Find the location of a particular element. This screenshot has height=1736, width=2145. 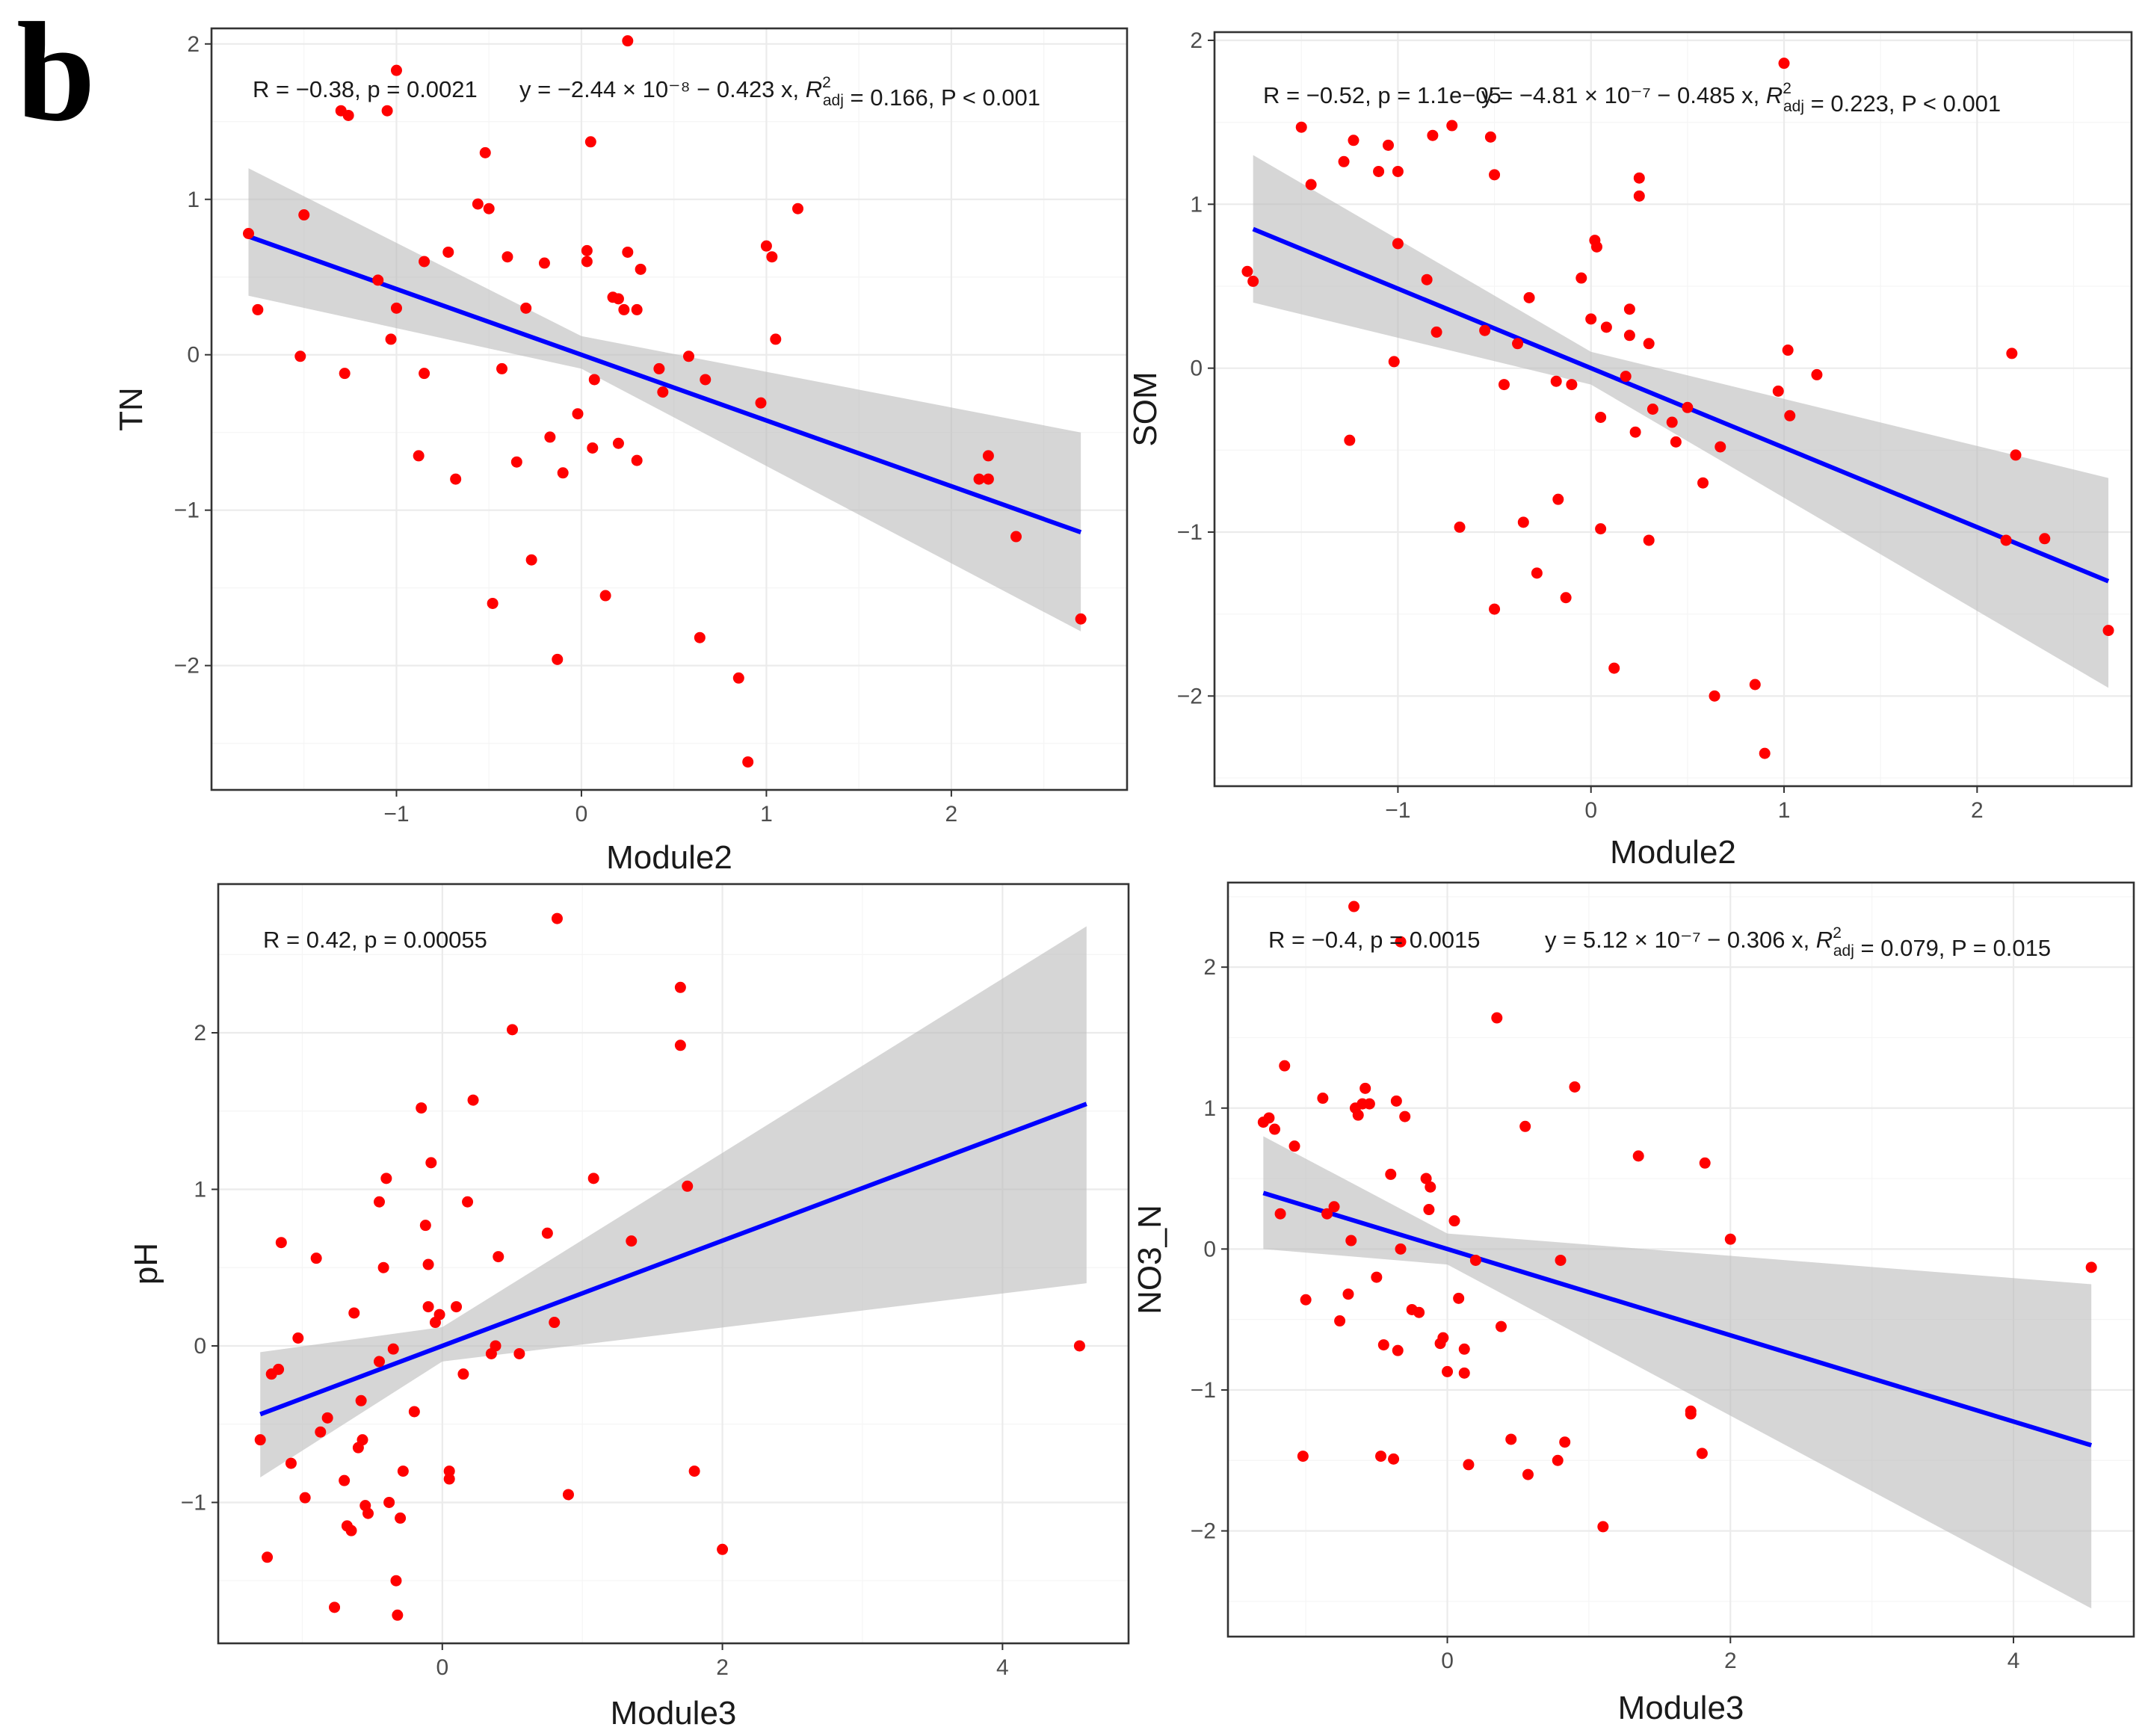

x-tick-label: 1 is located at coordinates (766, 815).